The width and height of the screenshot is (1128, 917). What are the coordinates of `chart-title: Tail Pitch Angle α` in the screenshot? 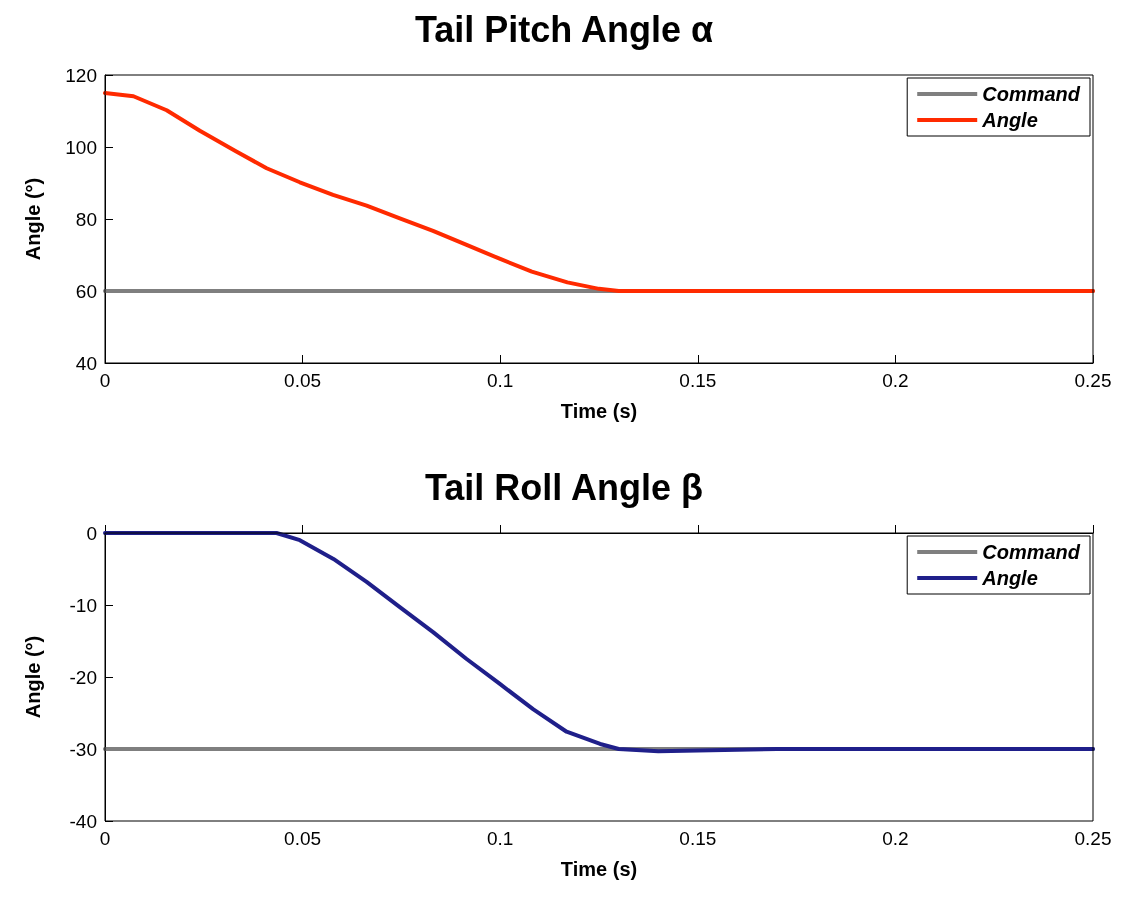 It's located at (564, 29).